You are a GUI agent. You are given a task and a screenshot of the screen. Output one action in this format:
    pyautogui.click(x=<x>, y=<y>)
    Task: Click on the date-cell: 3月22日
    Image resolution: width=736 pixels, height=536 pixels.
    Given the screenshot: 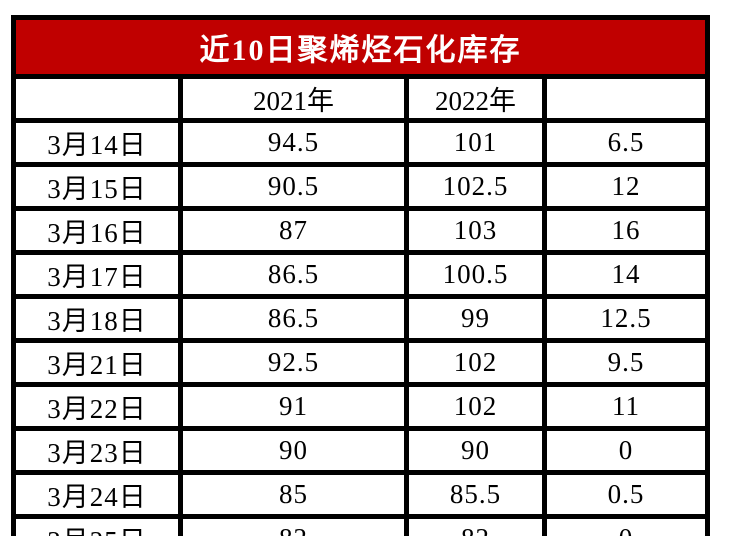 What is the action you would take?
    pyautogui.click(x=97, y=406)
    